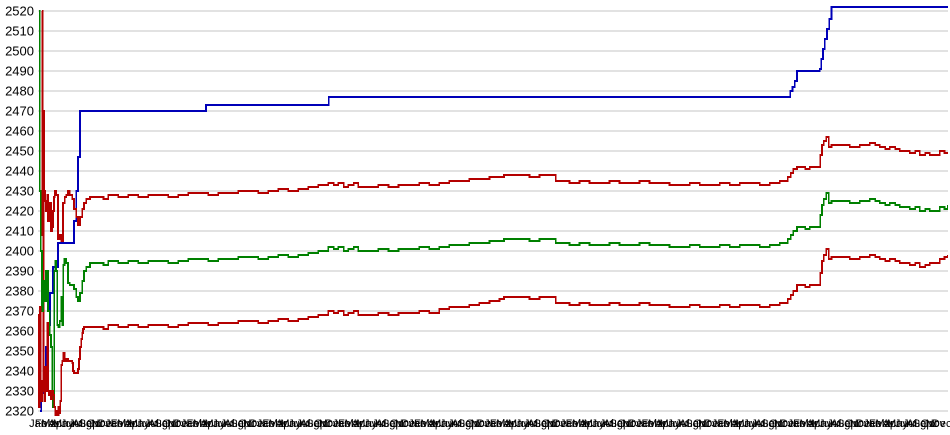 The height and width of the screenshot is (435, 950). I want to click on y-tick-label: 2430, so click(19, 191).